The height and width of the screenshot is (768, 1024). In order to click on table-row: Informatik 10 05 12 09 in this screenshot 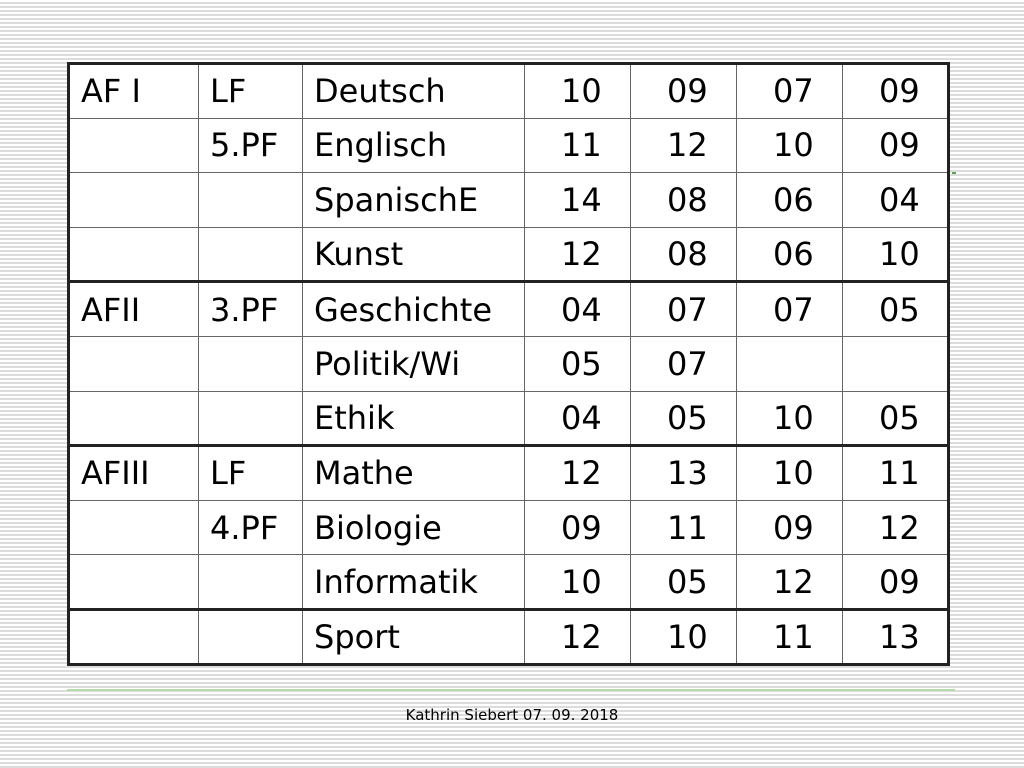, I will do `click(508, 582)`.